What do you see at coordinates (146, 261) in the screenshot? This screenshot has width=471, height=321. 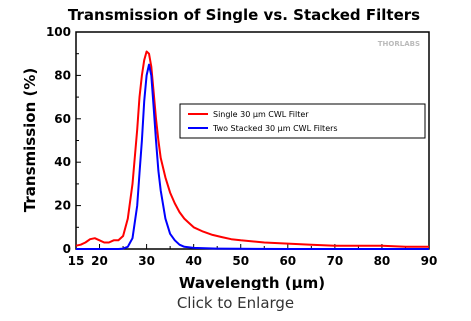 I see `x-tick-label: 30` at bounding box center [146, 261].